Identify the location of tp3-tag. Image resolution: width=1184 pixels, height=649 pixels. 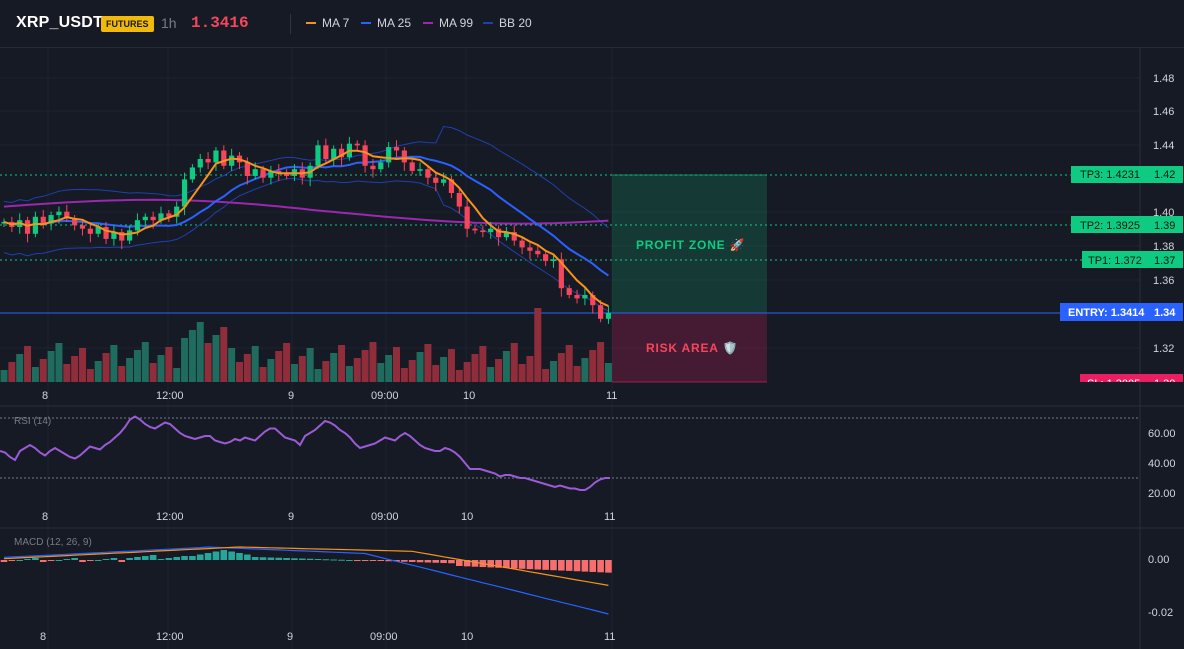
(1127, 174).